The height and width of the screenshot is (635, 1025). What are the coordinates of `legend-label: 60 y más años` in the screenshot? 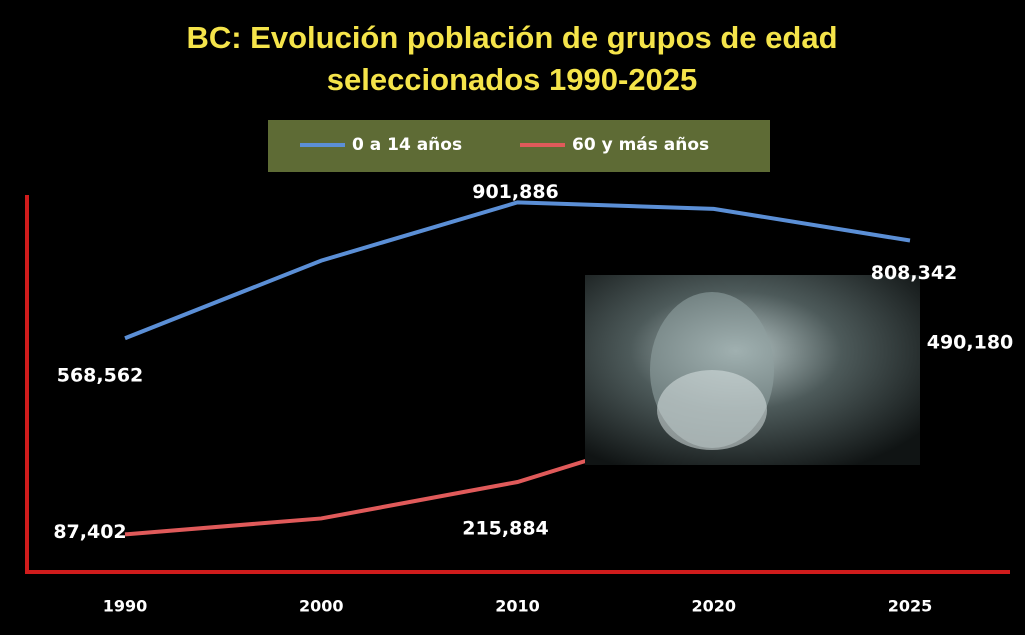 It's located at (640, 145).